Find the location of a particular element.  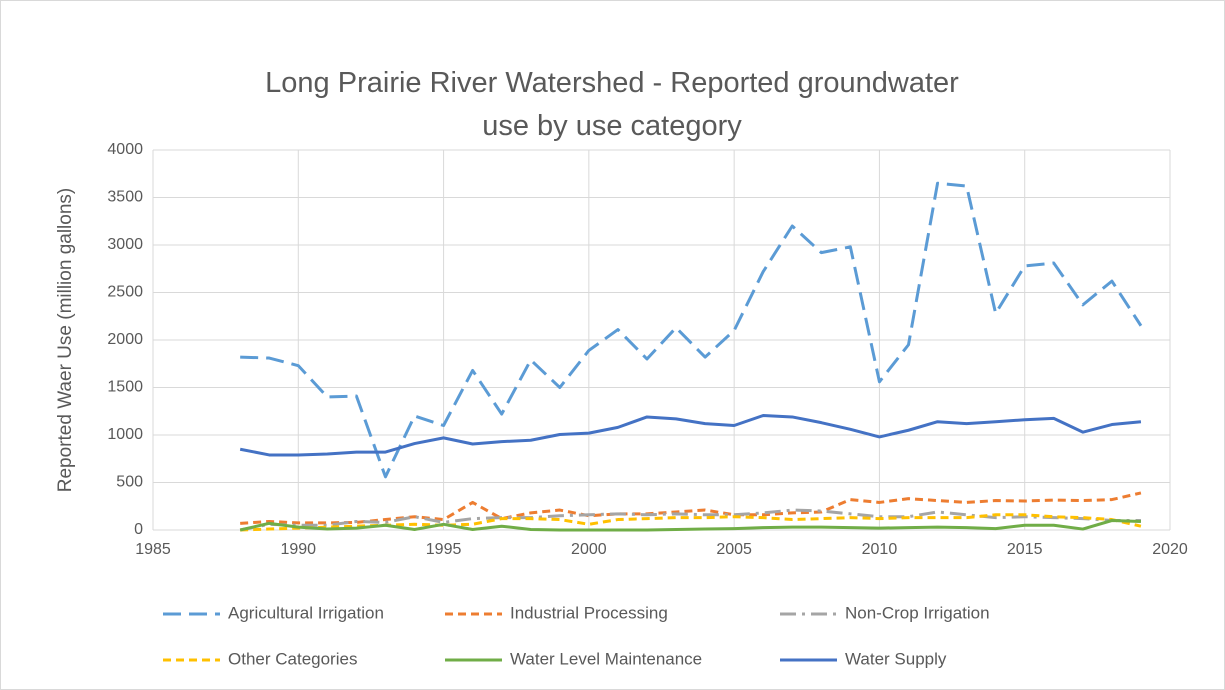

y-axis-label: Reported Waer Use (million gallons) is located at coordinates (65, 340).